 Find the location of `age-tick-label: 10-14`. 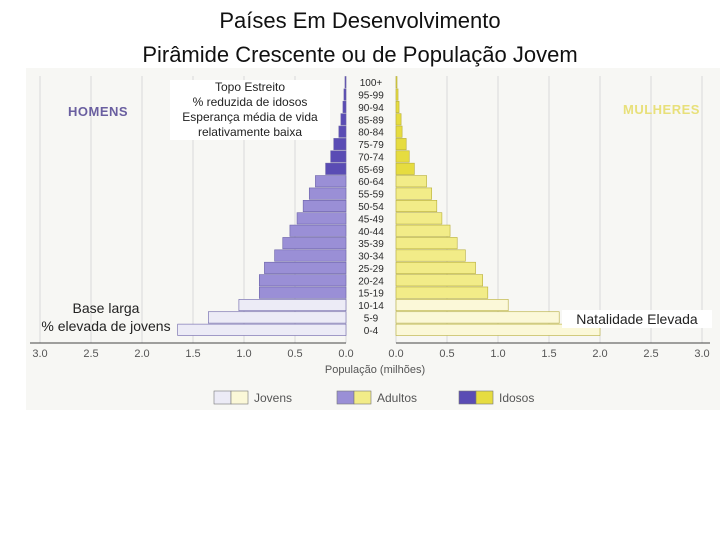

age-tick-label: 10-14 is located at coordinates (371, 306).